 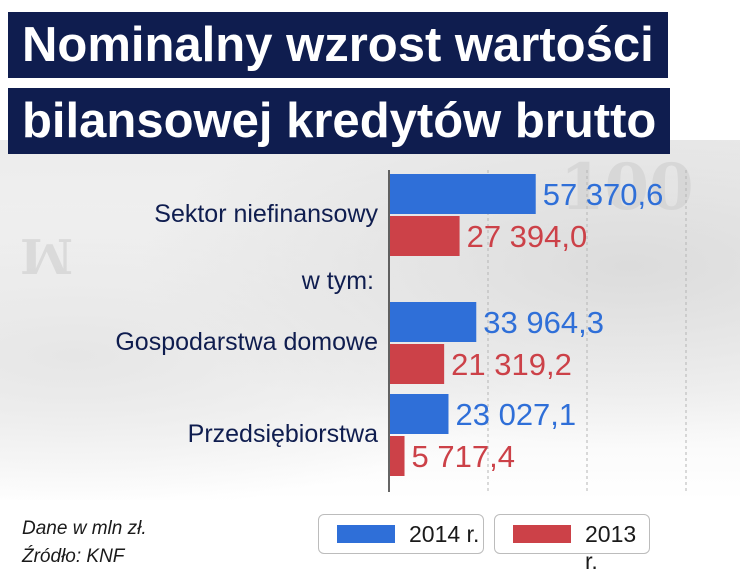 I want to click on banknote-decoration: 100, so click(x=627, y=187).